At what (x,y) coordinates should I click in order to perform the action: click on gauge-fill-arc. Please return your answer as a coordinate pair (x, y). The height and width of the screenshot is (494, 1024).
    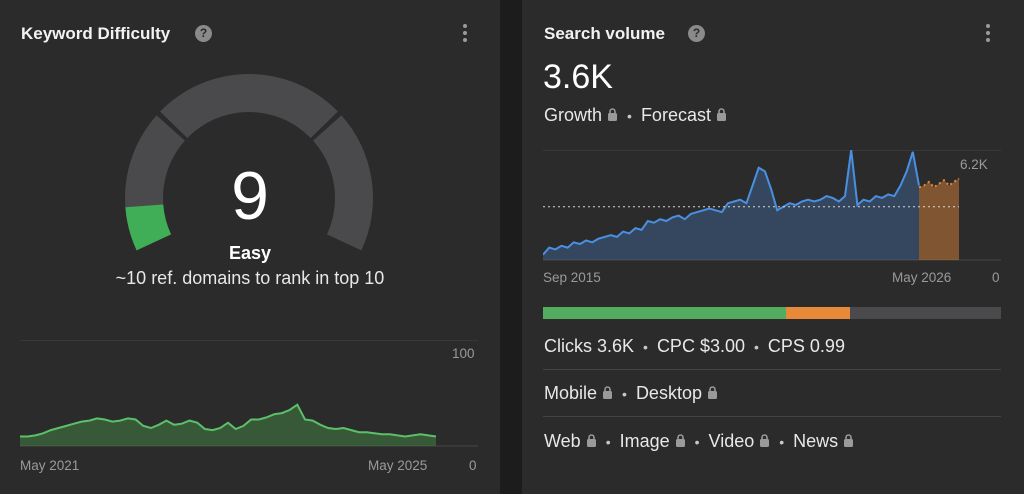
    Looking at the image, I should click on (148, 227).